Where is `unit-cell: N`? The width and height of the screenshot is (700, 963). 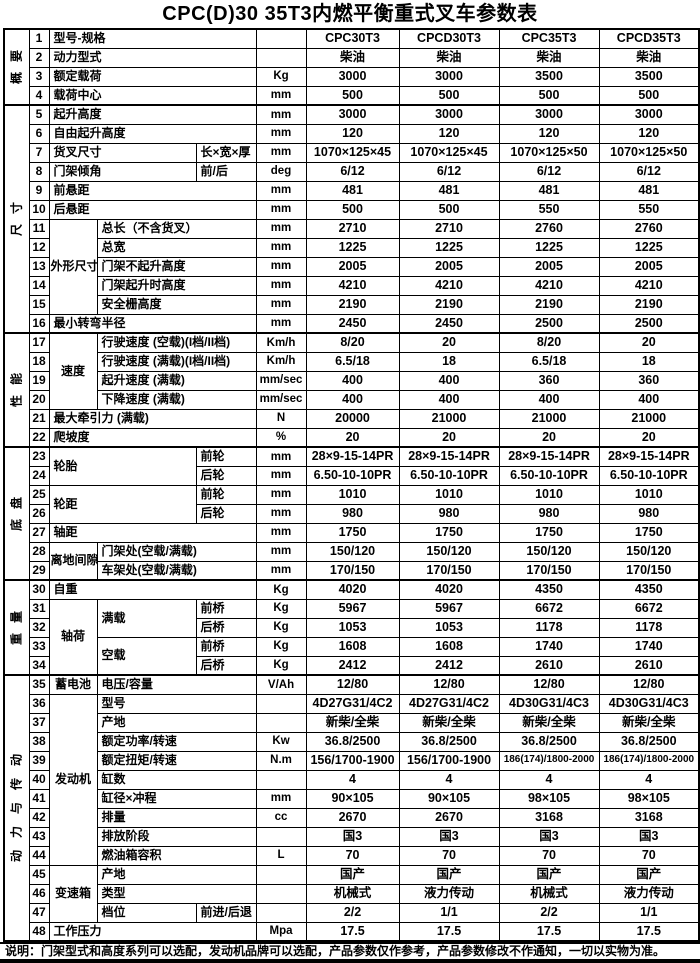
unit-cell: N is located at coordinates (281, 418).